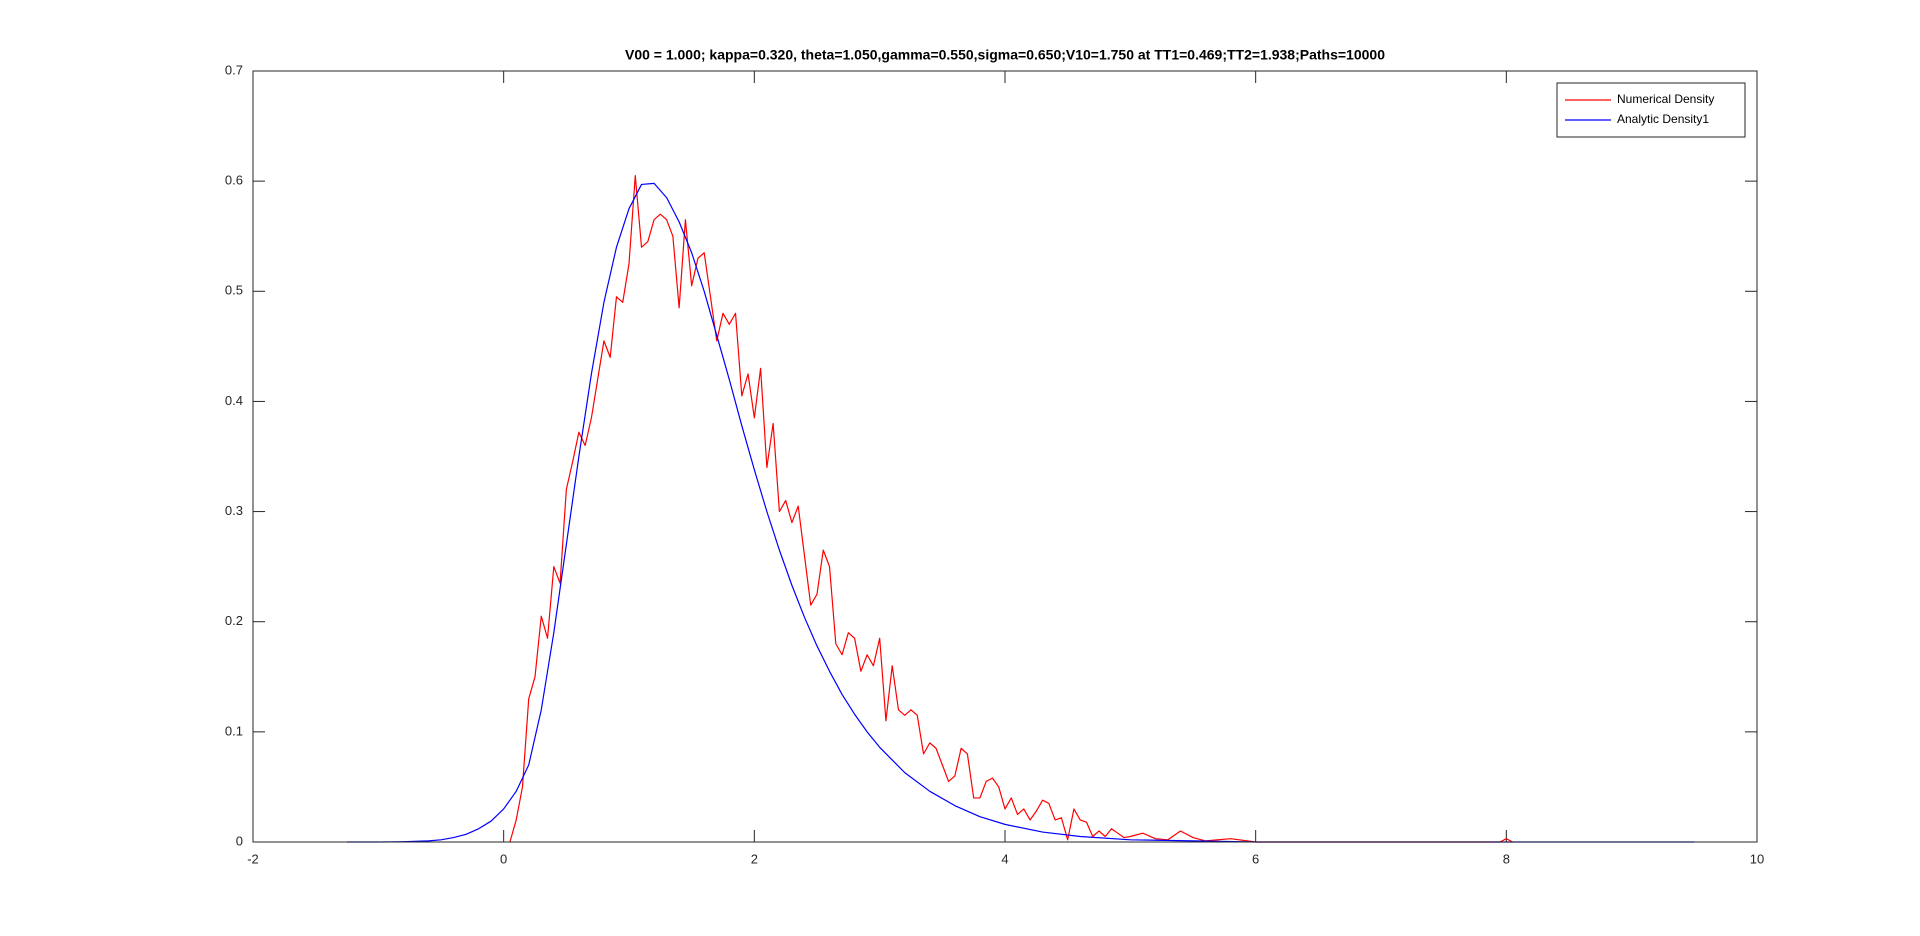 Image resolution: width=1920 pixels, height=936 pixels. What do you see at coordinates (1757, 858) in the screenshot?
I see `x-tick-label: 10` at bounding box center [1757, 858].